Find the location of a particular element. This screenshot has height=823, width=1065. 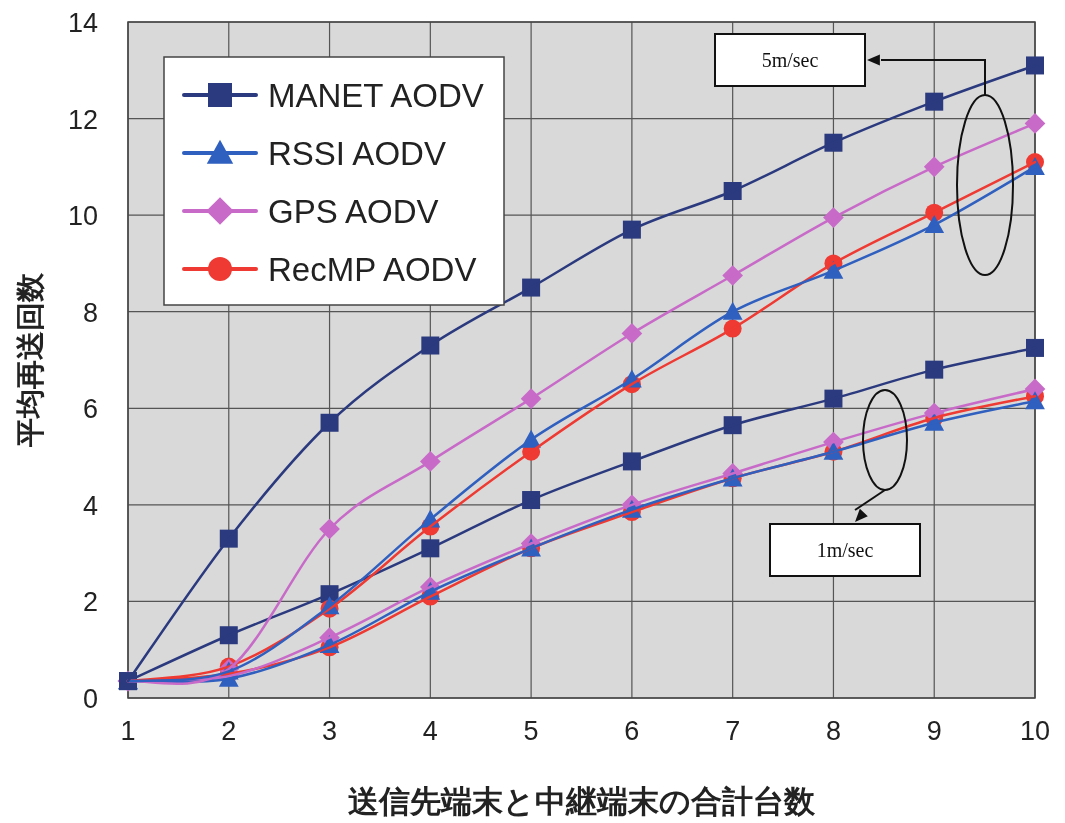

legend-label: GPS AODV is located at coordinates (353, 211).